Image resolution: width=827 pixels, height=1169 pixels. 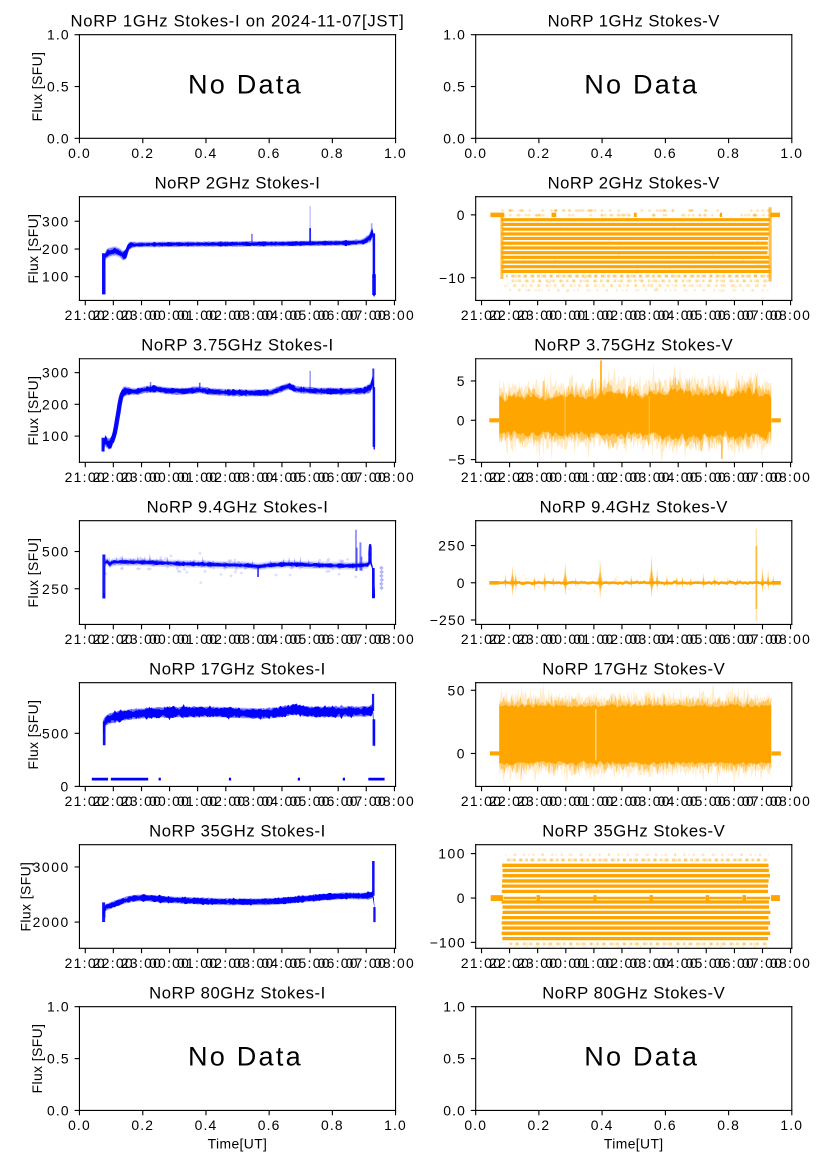 What do you see at coordinates (56, 373) in the screenshot?
I see `svg-text: 300` at bounding box center [56, 373].